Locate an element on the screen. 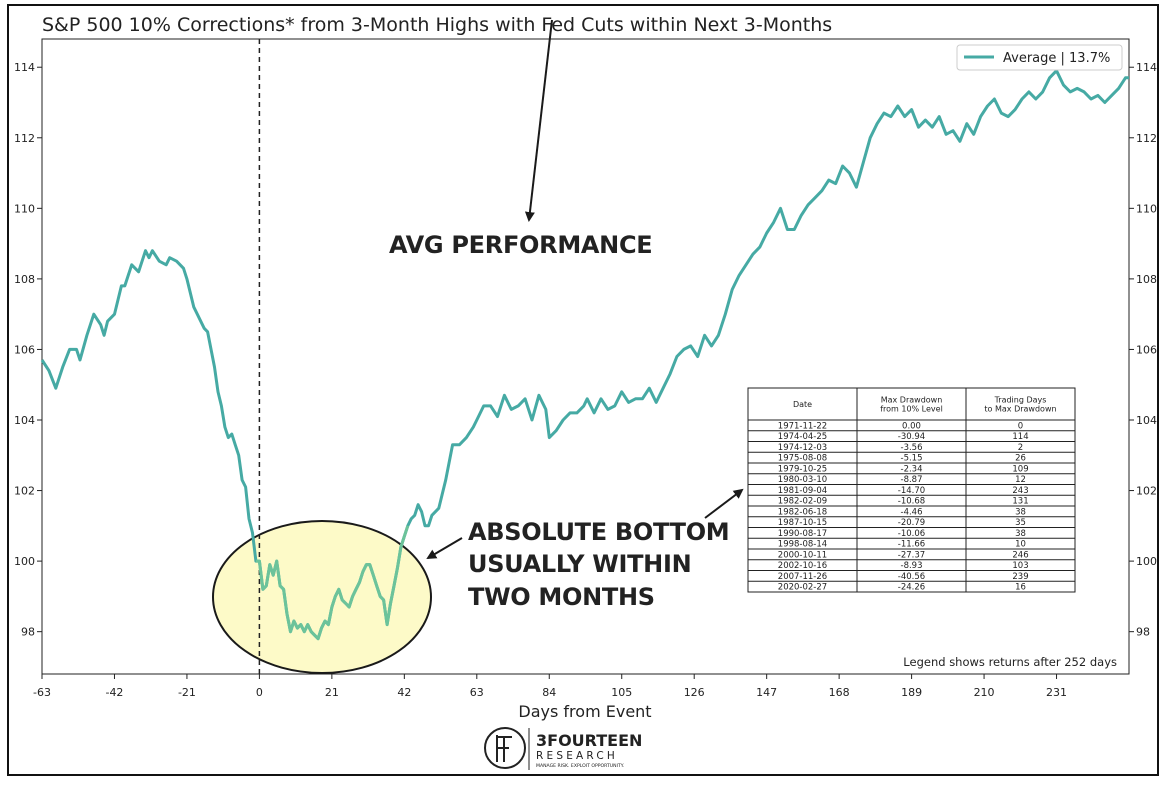  table-cell: 1990-08-17 is located at coordinates (802, 534).